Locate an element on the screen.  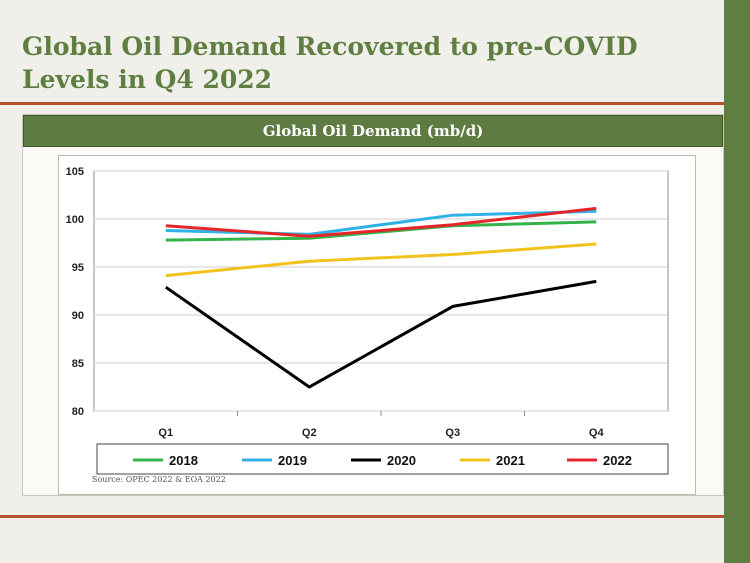
y-tick-label: 90 is located at coordinates (78, 316).